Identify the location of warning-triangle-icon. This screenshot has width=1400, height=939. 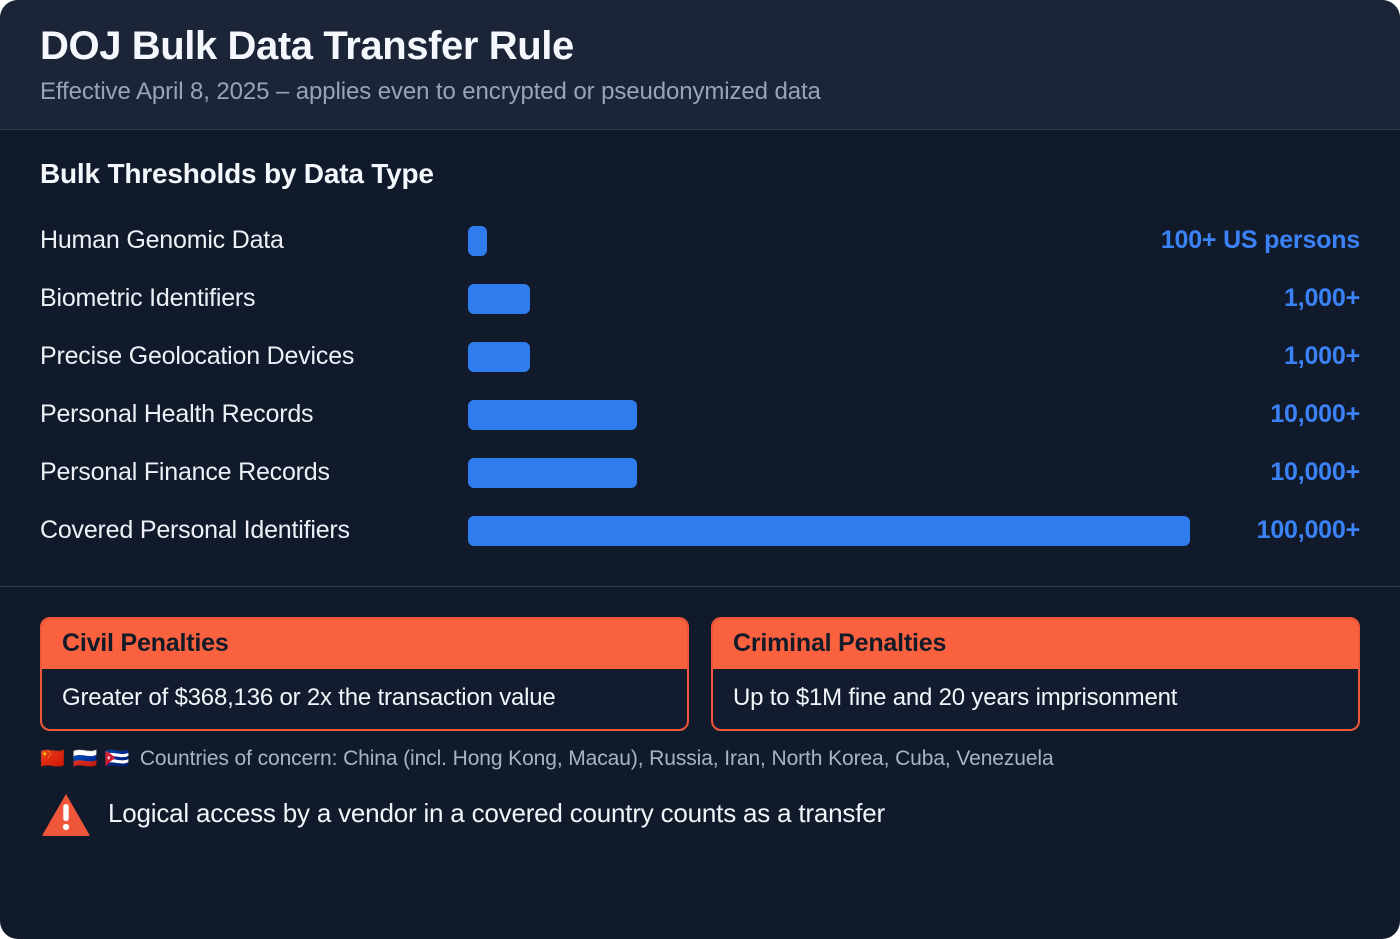
(66, 814).